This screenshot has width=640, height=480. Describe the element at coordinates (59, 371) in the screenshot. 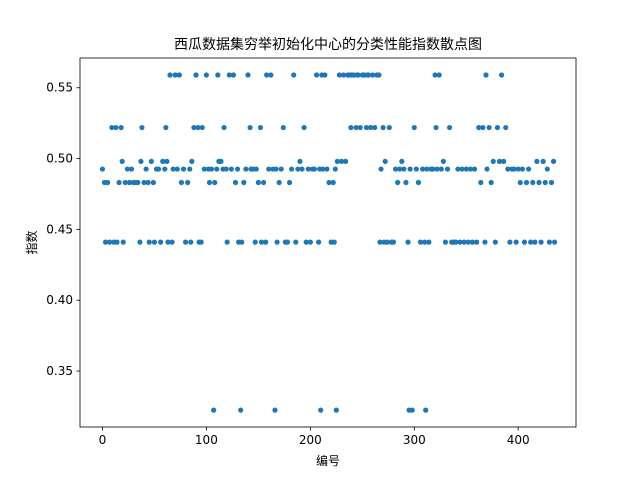

I see `y-tick-label: 0.35` at that location.